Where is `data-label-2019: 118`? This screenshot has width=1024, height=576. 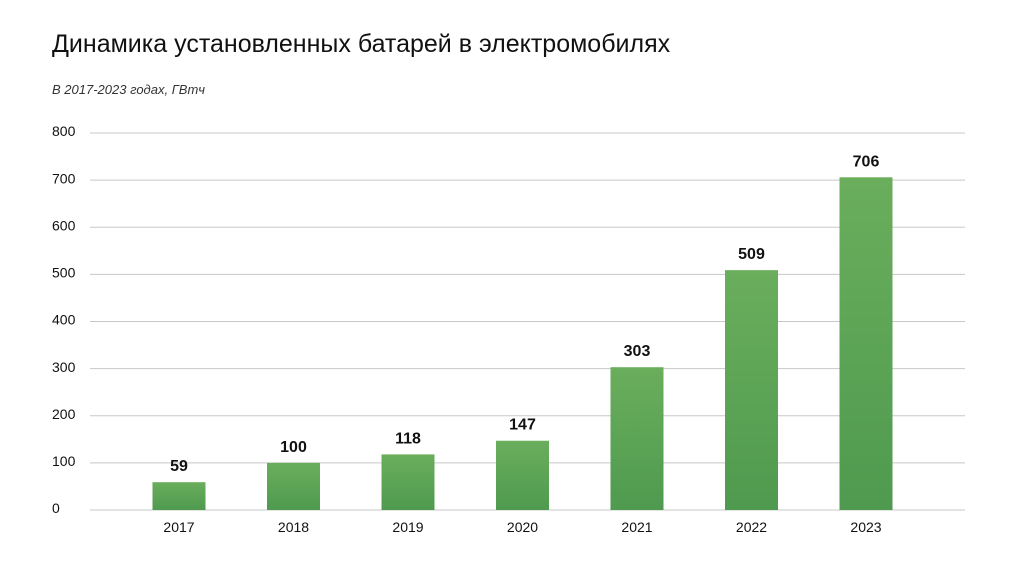 data-label-2019: 118 is located at coordinates (408, 438).